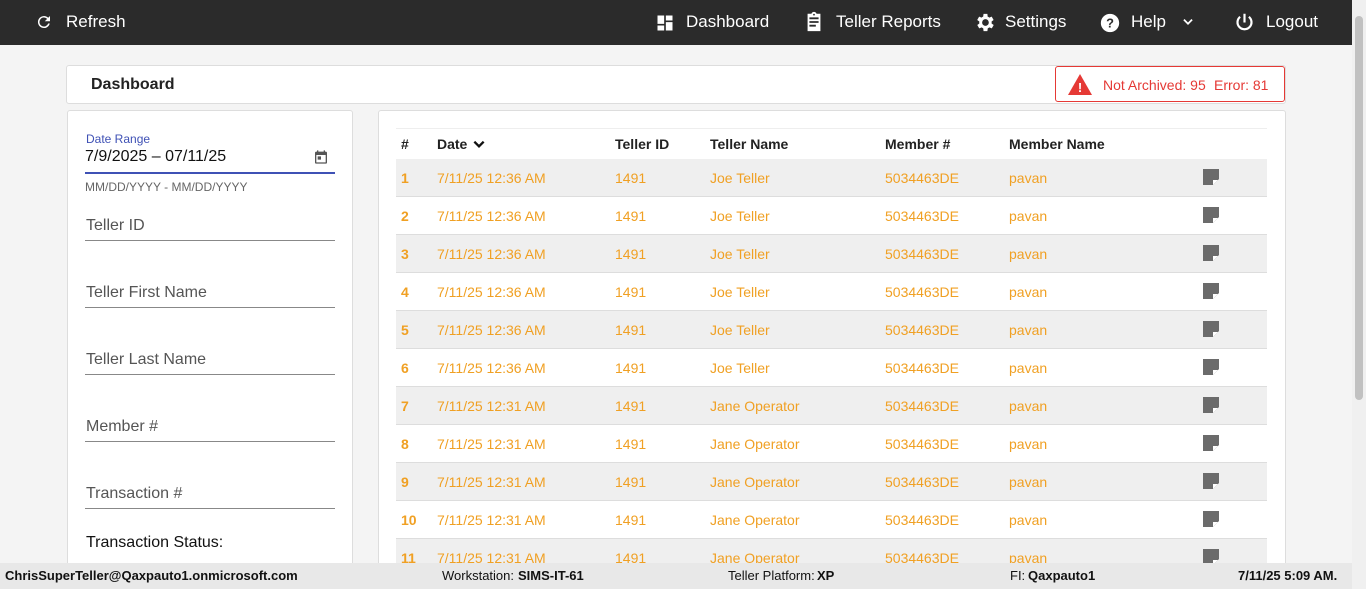  What do you see at coordinates (1241, 85) in the screenshot?
I see `error-count: Error: 81` at bounding box center [1241, 85].